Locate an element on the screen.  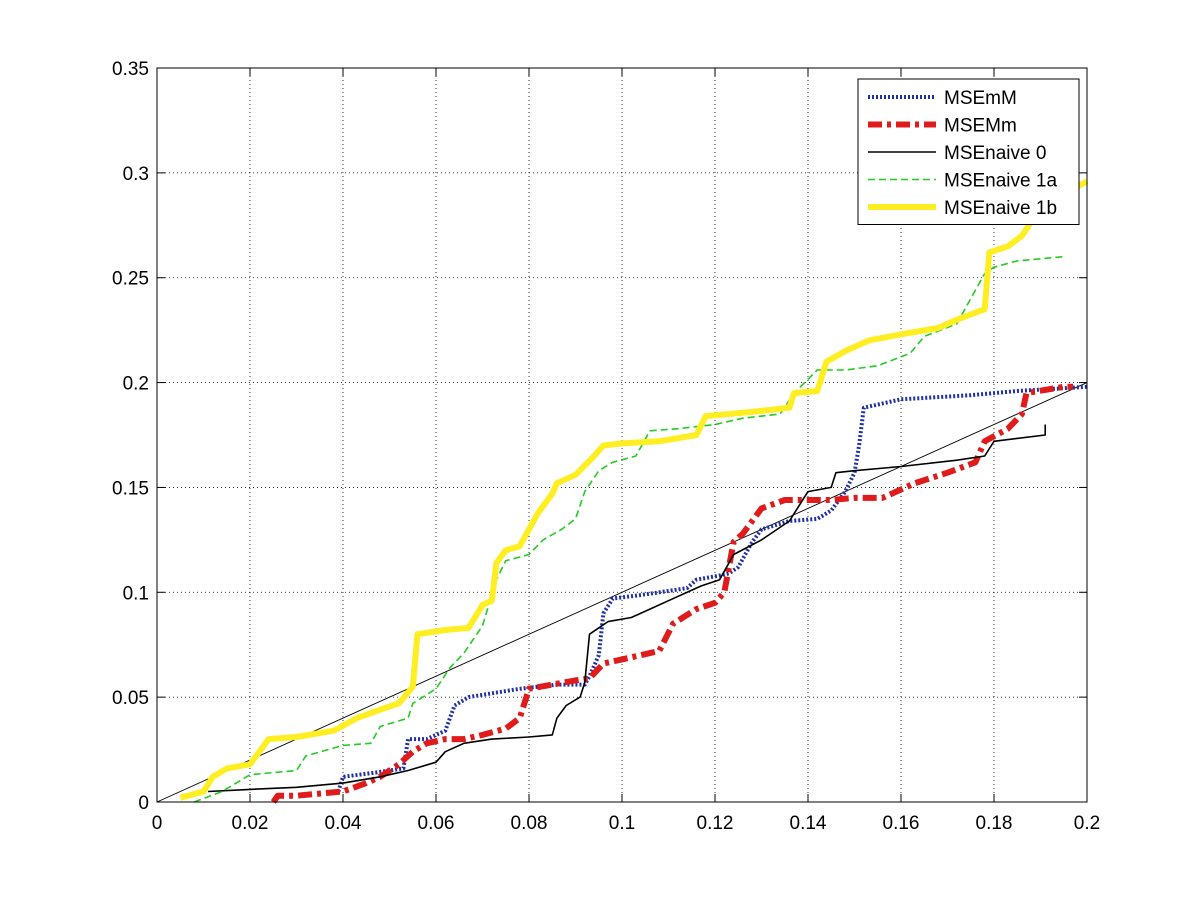
x-tick-label: 0.1 is located at coordinates (622, 823).